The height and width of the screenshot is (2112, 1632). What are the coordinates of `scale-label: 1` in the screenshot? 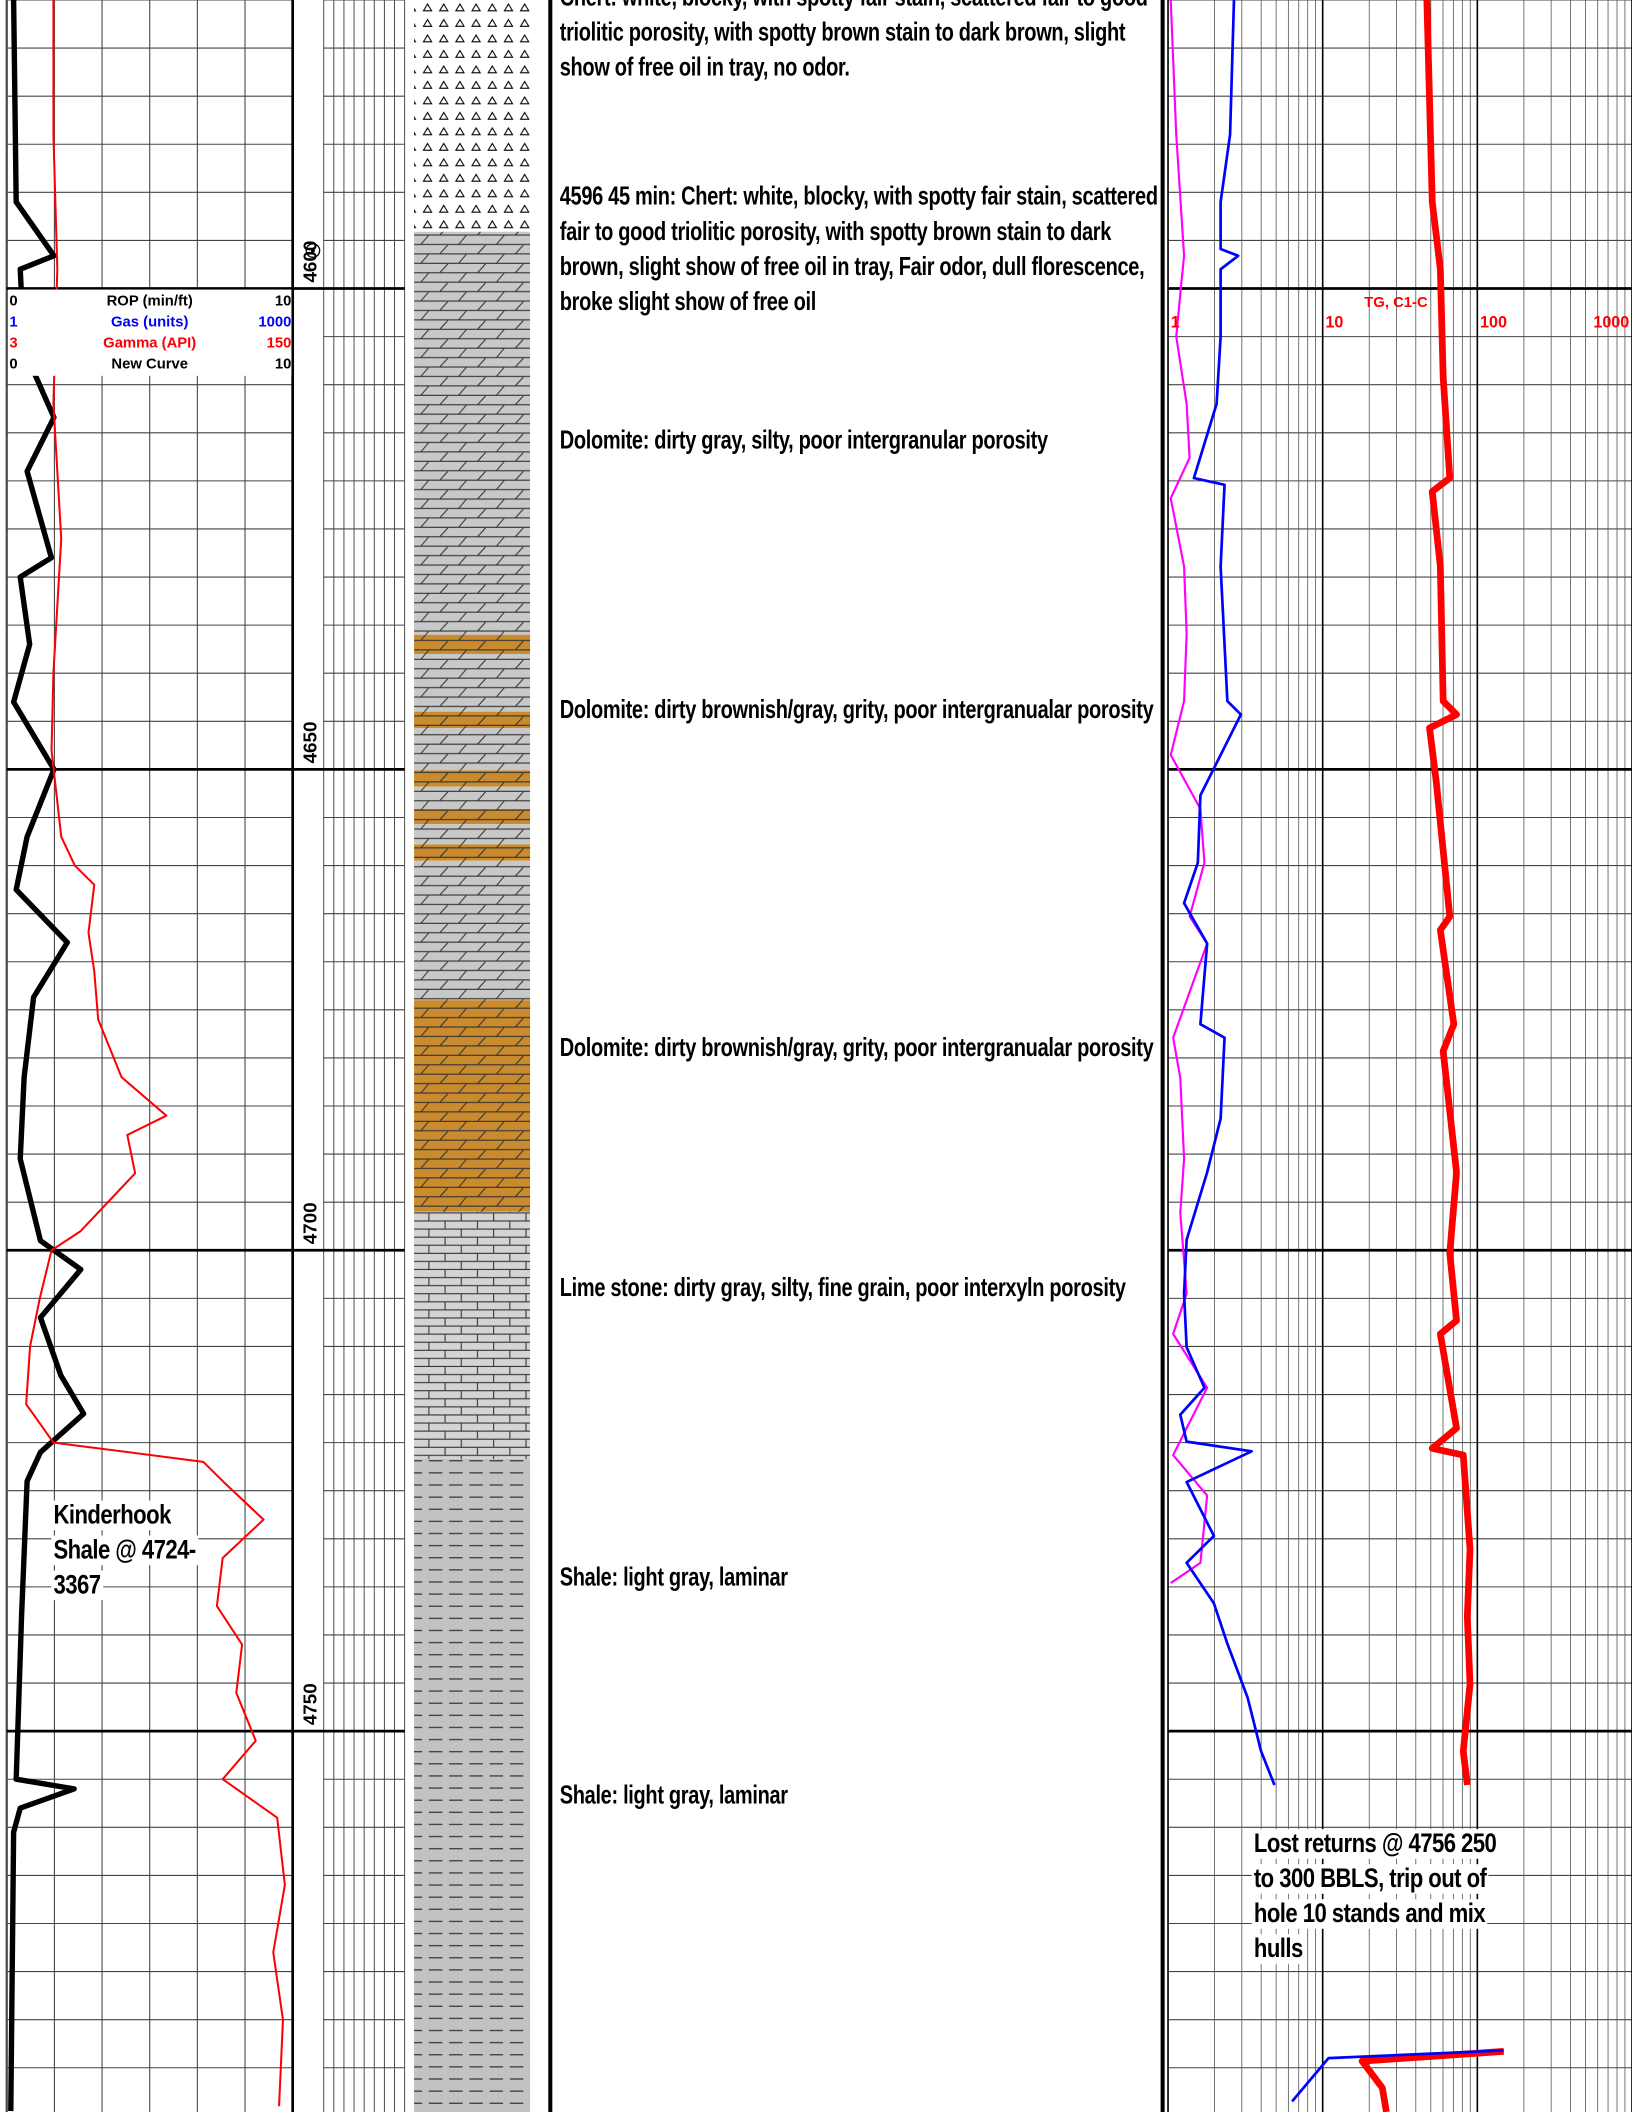 It's located at (1175, 323).